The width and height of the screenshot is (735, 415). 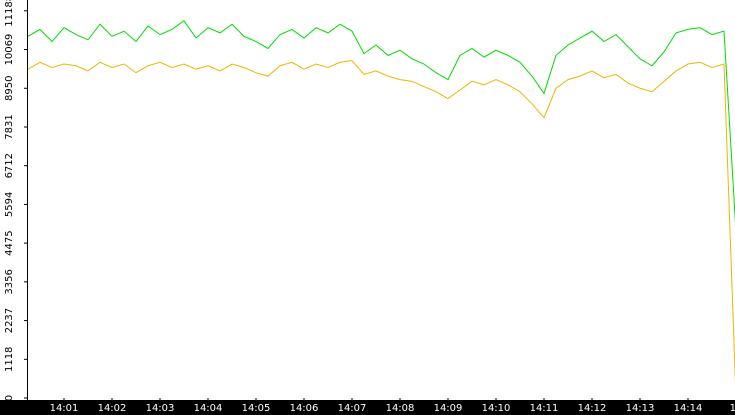 What do you see at coordinates (544, 408) in the screenshot?
I see `x-tick-label: 14:11` at bounding box center [544, 408].